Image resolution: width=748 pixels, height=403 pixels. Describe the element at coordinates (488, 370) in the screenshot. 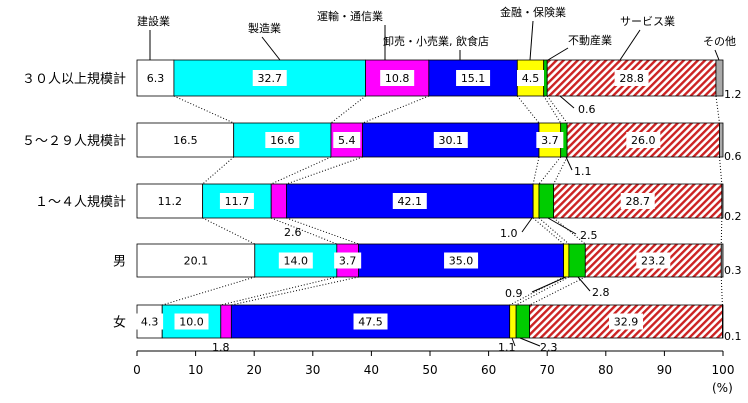

I see `x-tick-label: 60` at that location.